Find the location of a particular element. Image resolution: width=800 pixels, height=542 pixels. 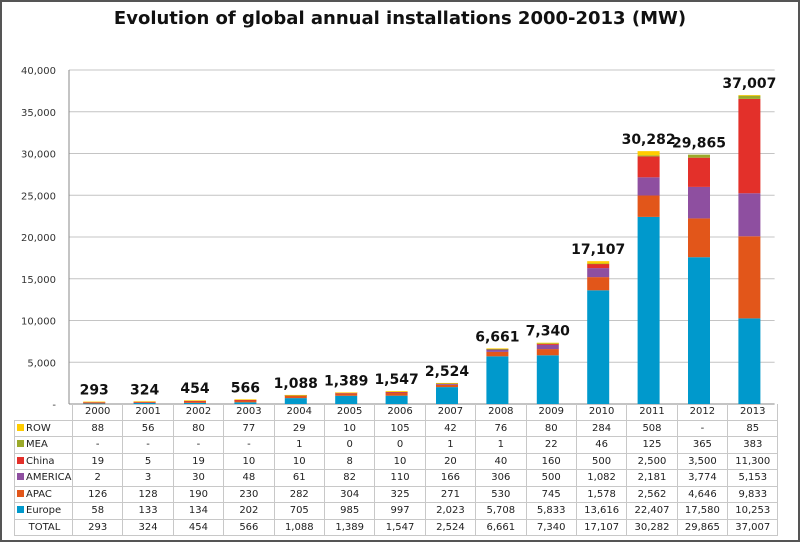

table-cell: 42 is located at coordinates (450, 428).